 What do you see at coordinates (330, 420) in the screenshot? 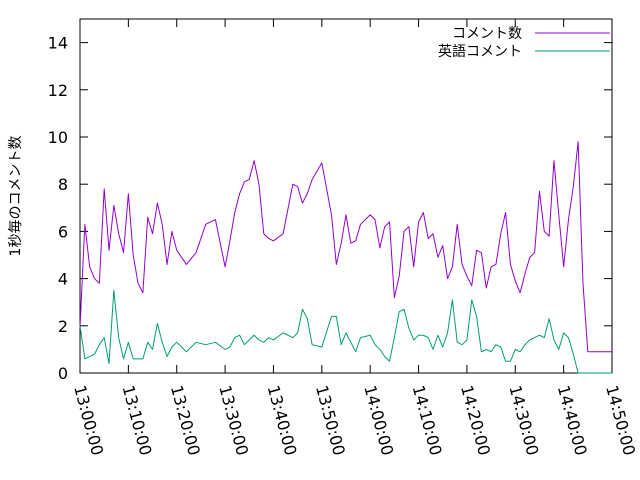
I see `x-tick-label: 13:50:00` at bounding box center [330, 420].